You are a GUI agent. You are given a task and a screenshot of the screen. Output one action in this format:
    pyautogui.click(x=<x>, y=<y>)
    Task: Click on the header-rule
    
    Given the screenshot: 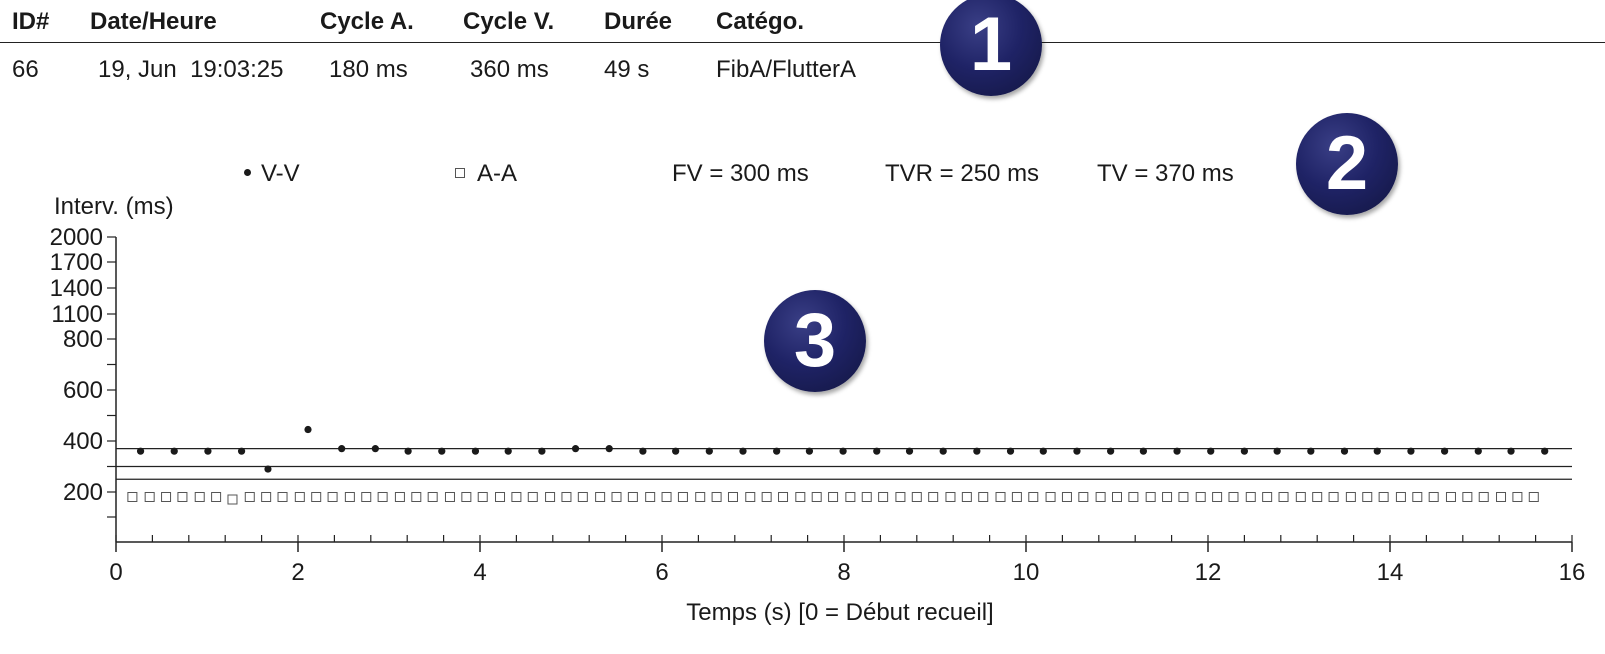 What is the action you would take?
    pyautogui.click(x=802, y=42)
    